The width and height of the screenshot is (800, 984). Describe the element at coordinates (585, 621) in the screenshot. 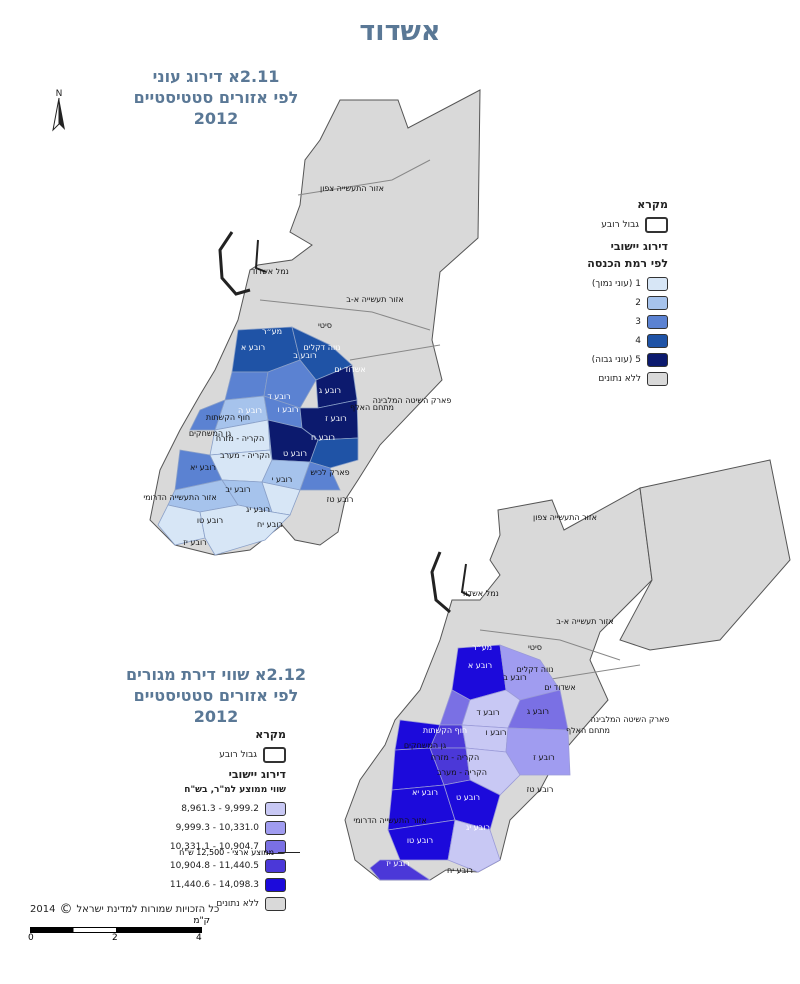

I see `map2-label-2: אזור תעשייה א-ב` at that location.